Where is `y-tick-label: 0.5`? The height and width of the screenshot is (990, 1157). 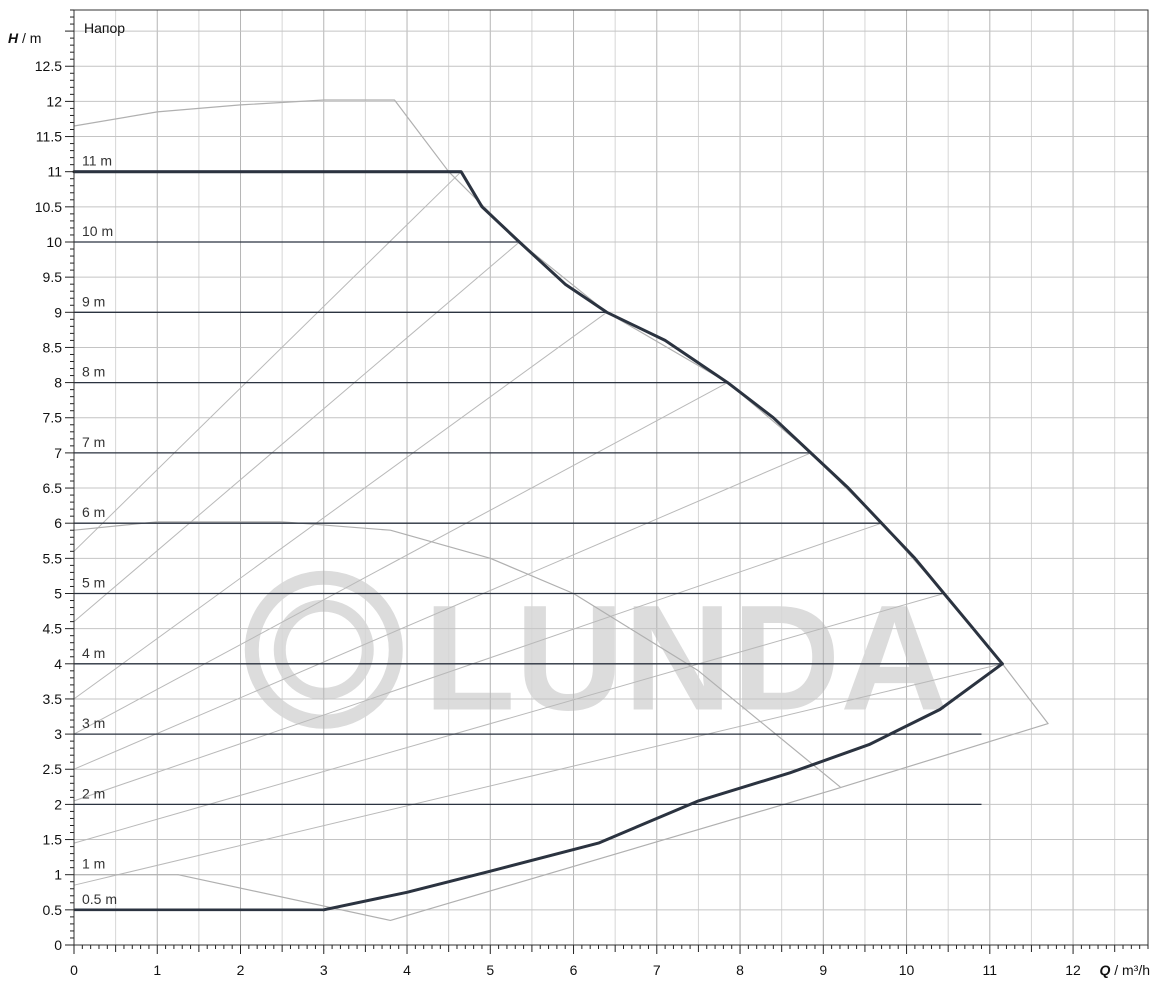 y-tick-label: 0.5 is located at coordinates (53, 910).